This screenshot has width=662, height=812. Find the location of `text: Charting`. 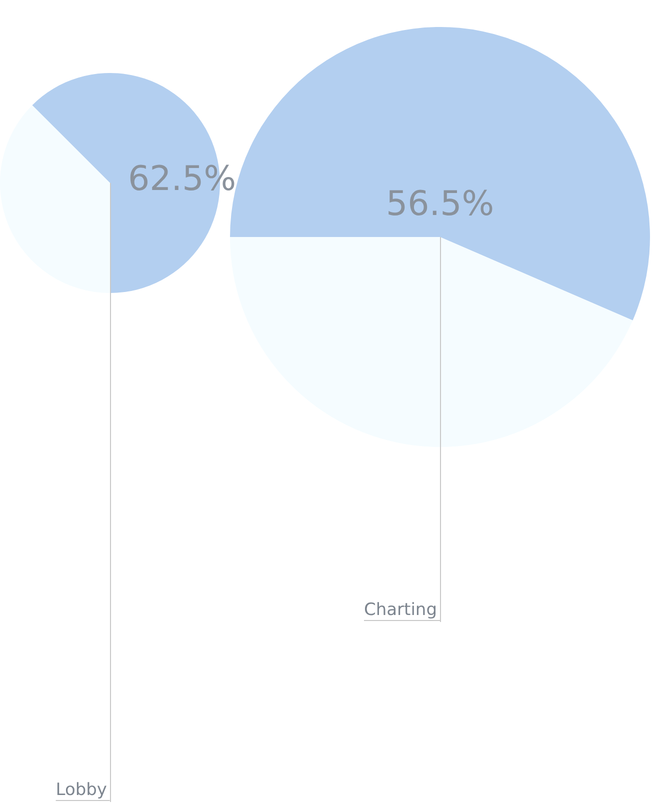

text: Charting is located at coordinates (402, 610).